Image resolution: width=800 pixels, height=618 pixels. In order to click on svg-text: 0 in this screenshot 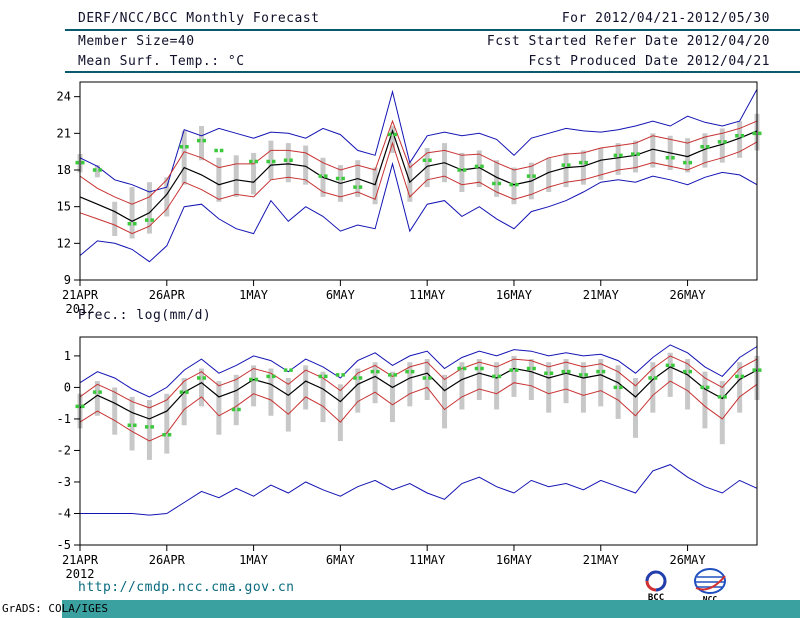, I will do `click(67, 387)`.